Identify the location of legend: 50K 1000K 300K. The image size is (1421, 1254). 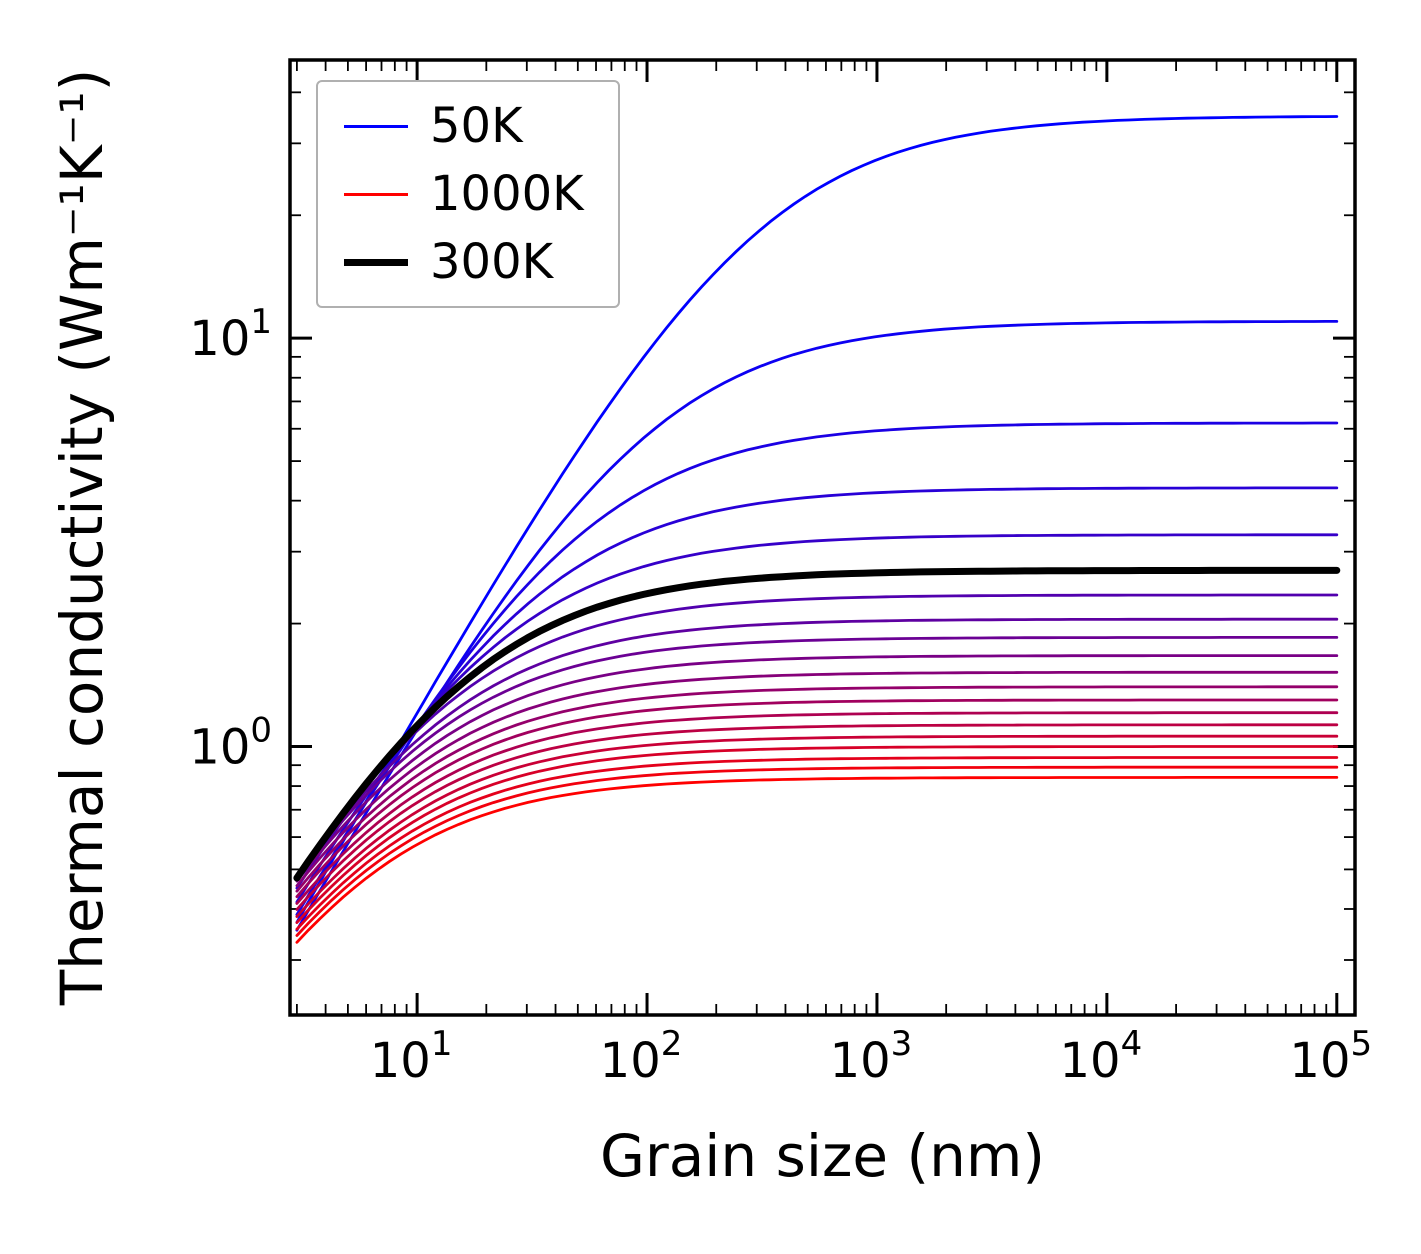
(468, 194).